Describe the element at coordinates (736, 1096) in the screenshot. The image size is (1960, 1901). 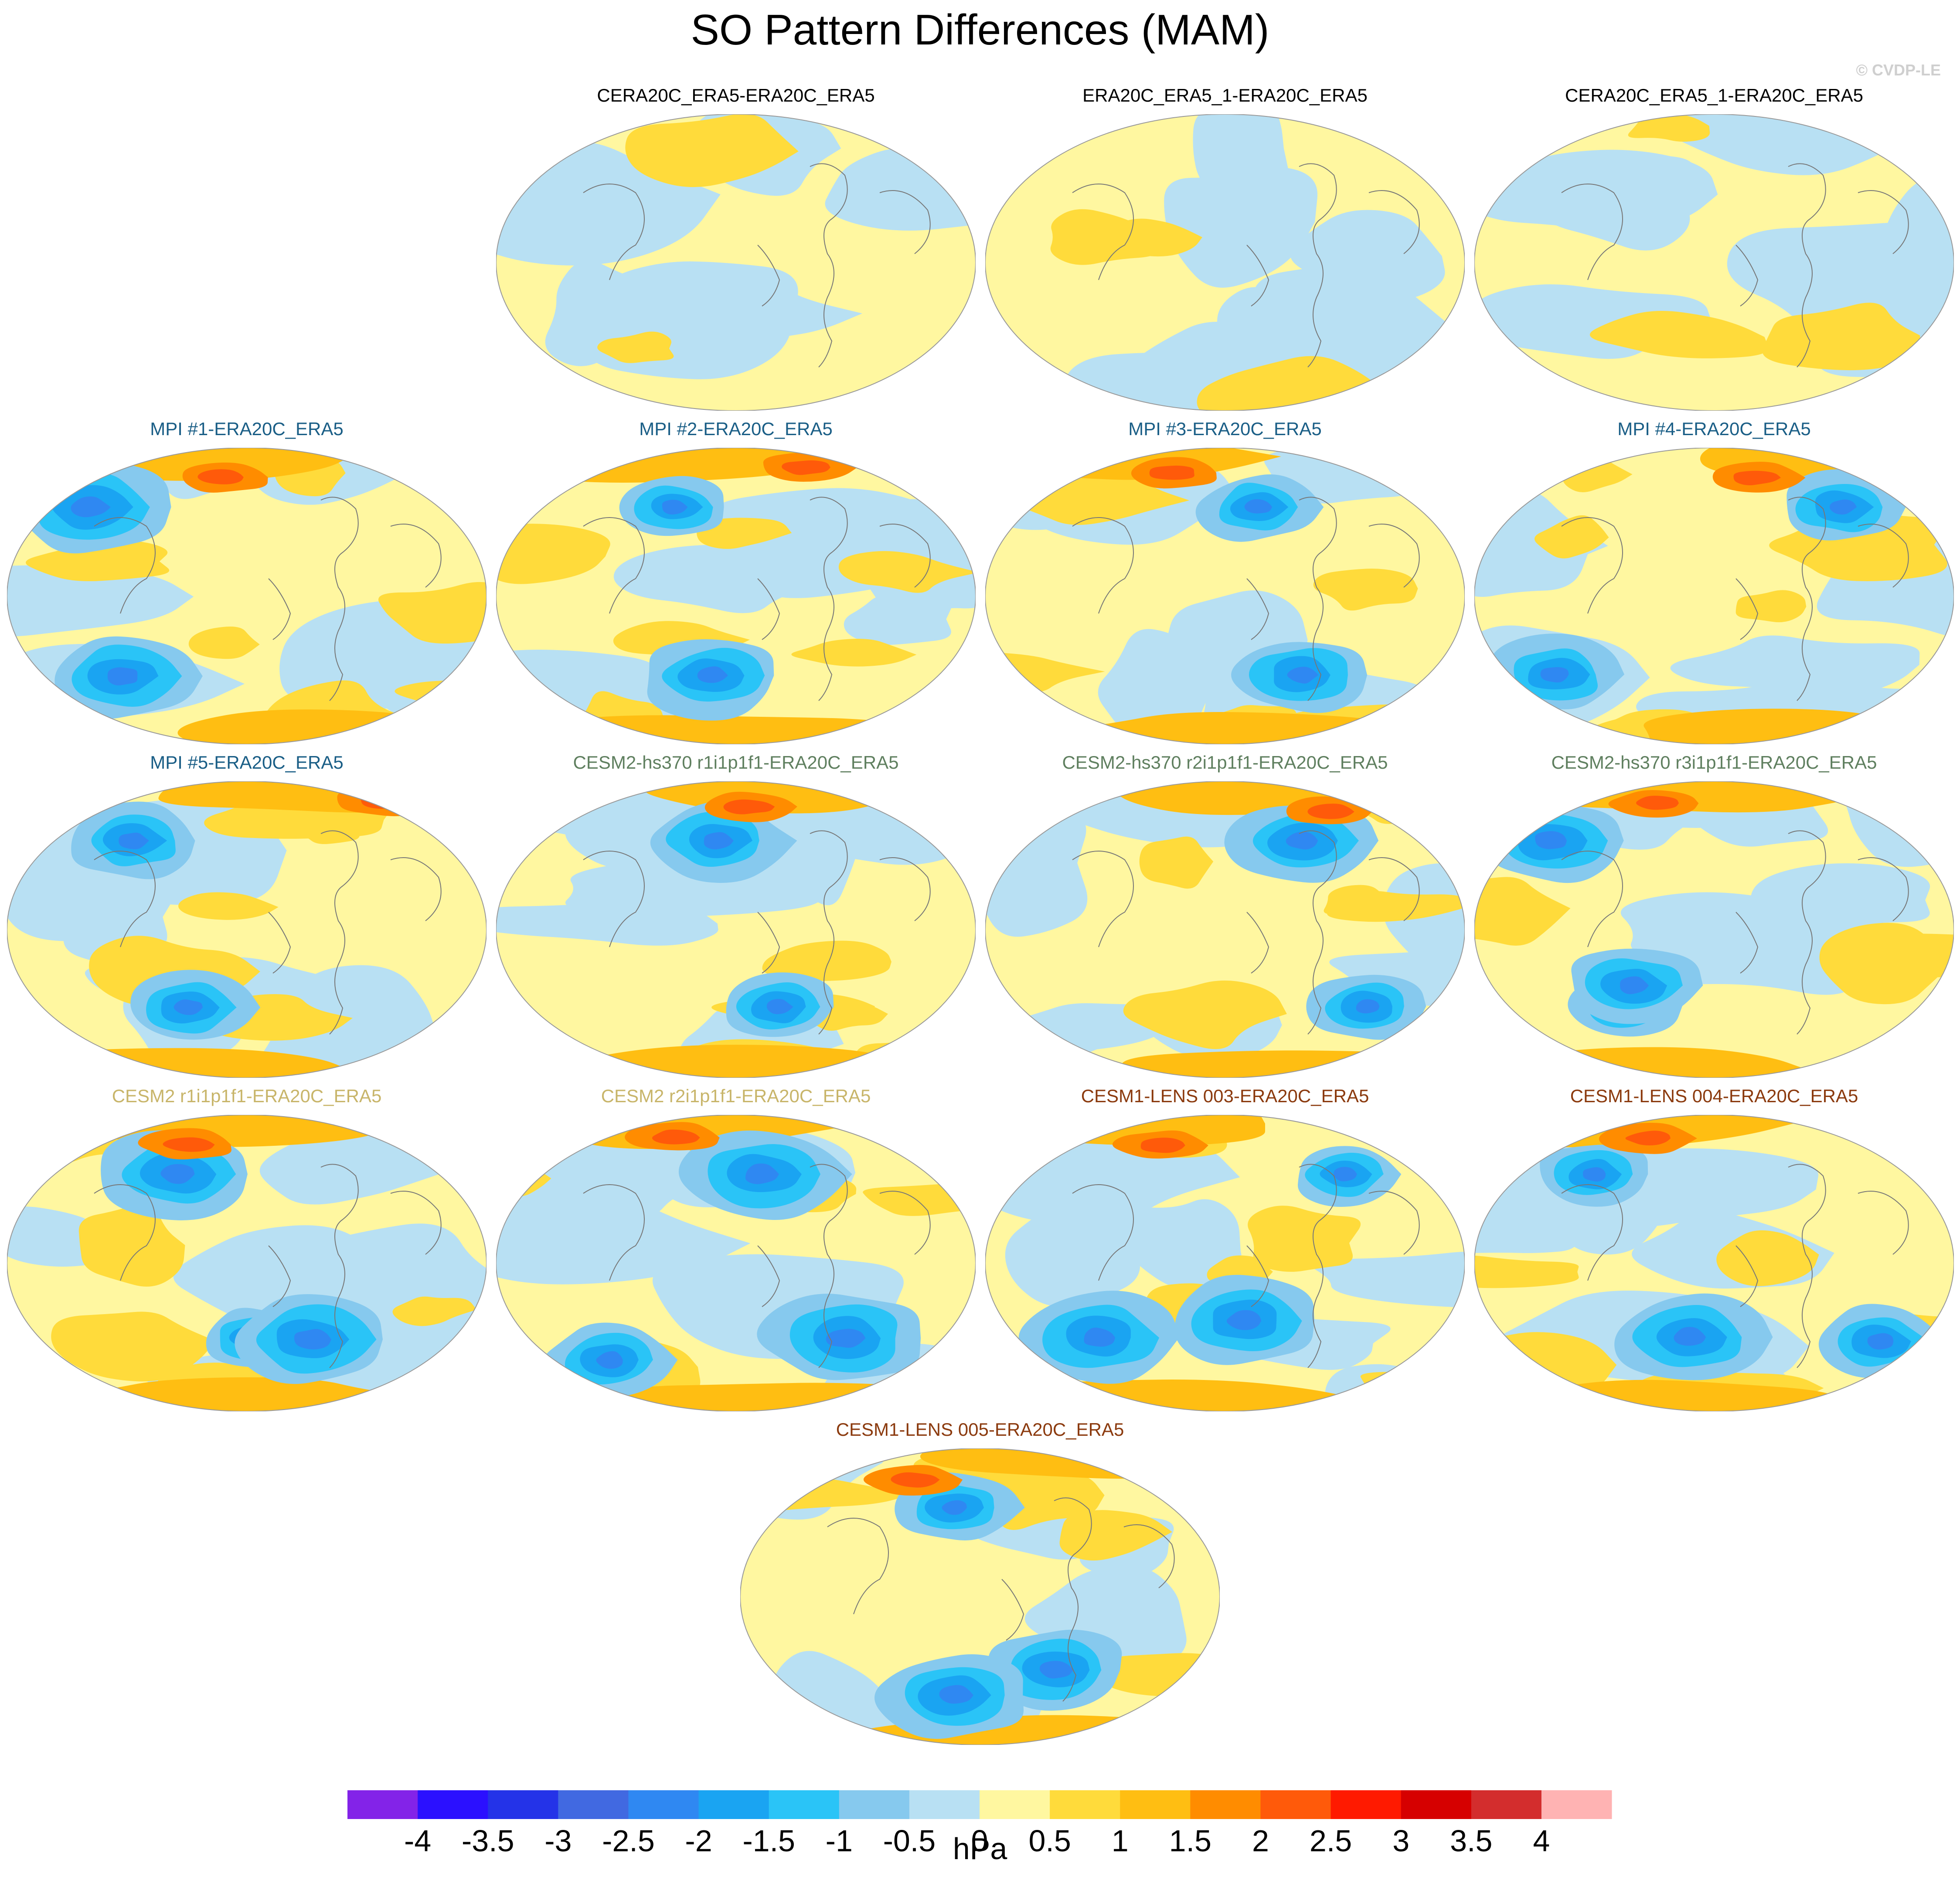
I see `panel-title: CESM2 r2i1p1f1-ERA20C_ERA5` at that location.